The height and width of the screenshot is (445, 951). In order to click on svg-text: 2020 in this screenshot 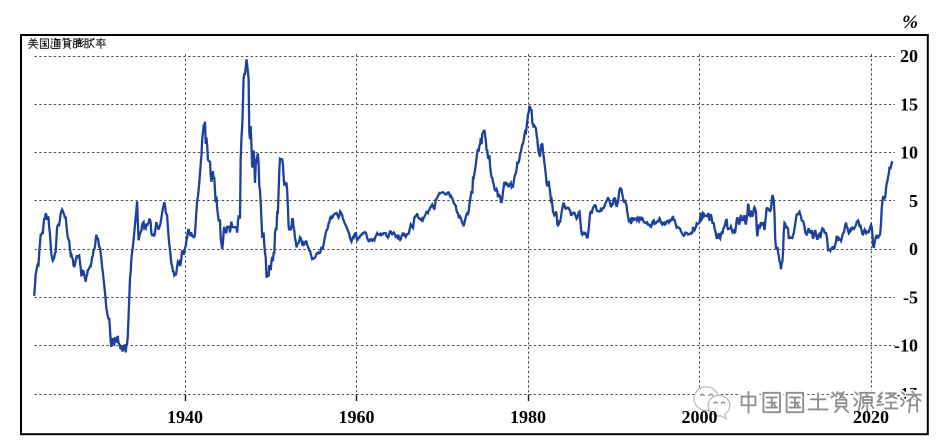, I will do `click(871, 417)`.